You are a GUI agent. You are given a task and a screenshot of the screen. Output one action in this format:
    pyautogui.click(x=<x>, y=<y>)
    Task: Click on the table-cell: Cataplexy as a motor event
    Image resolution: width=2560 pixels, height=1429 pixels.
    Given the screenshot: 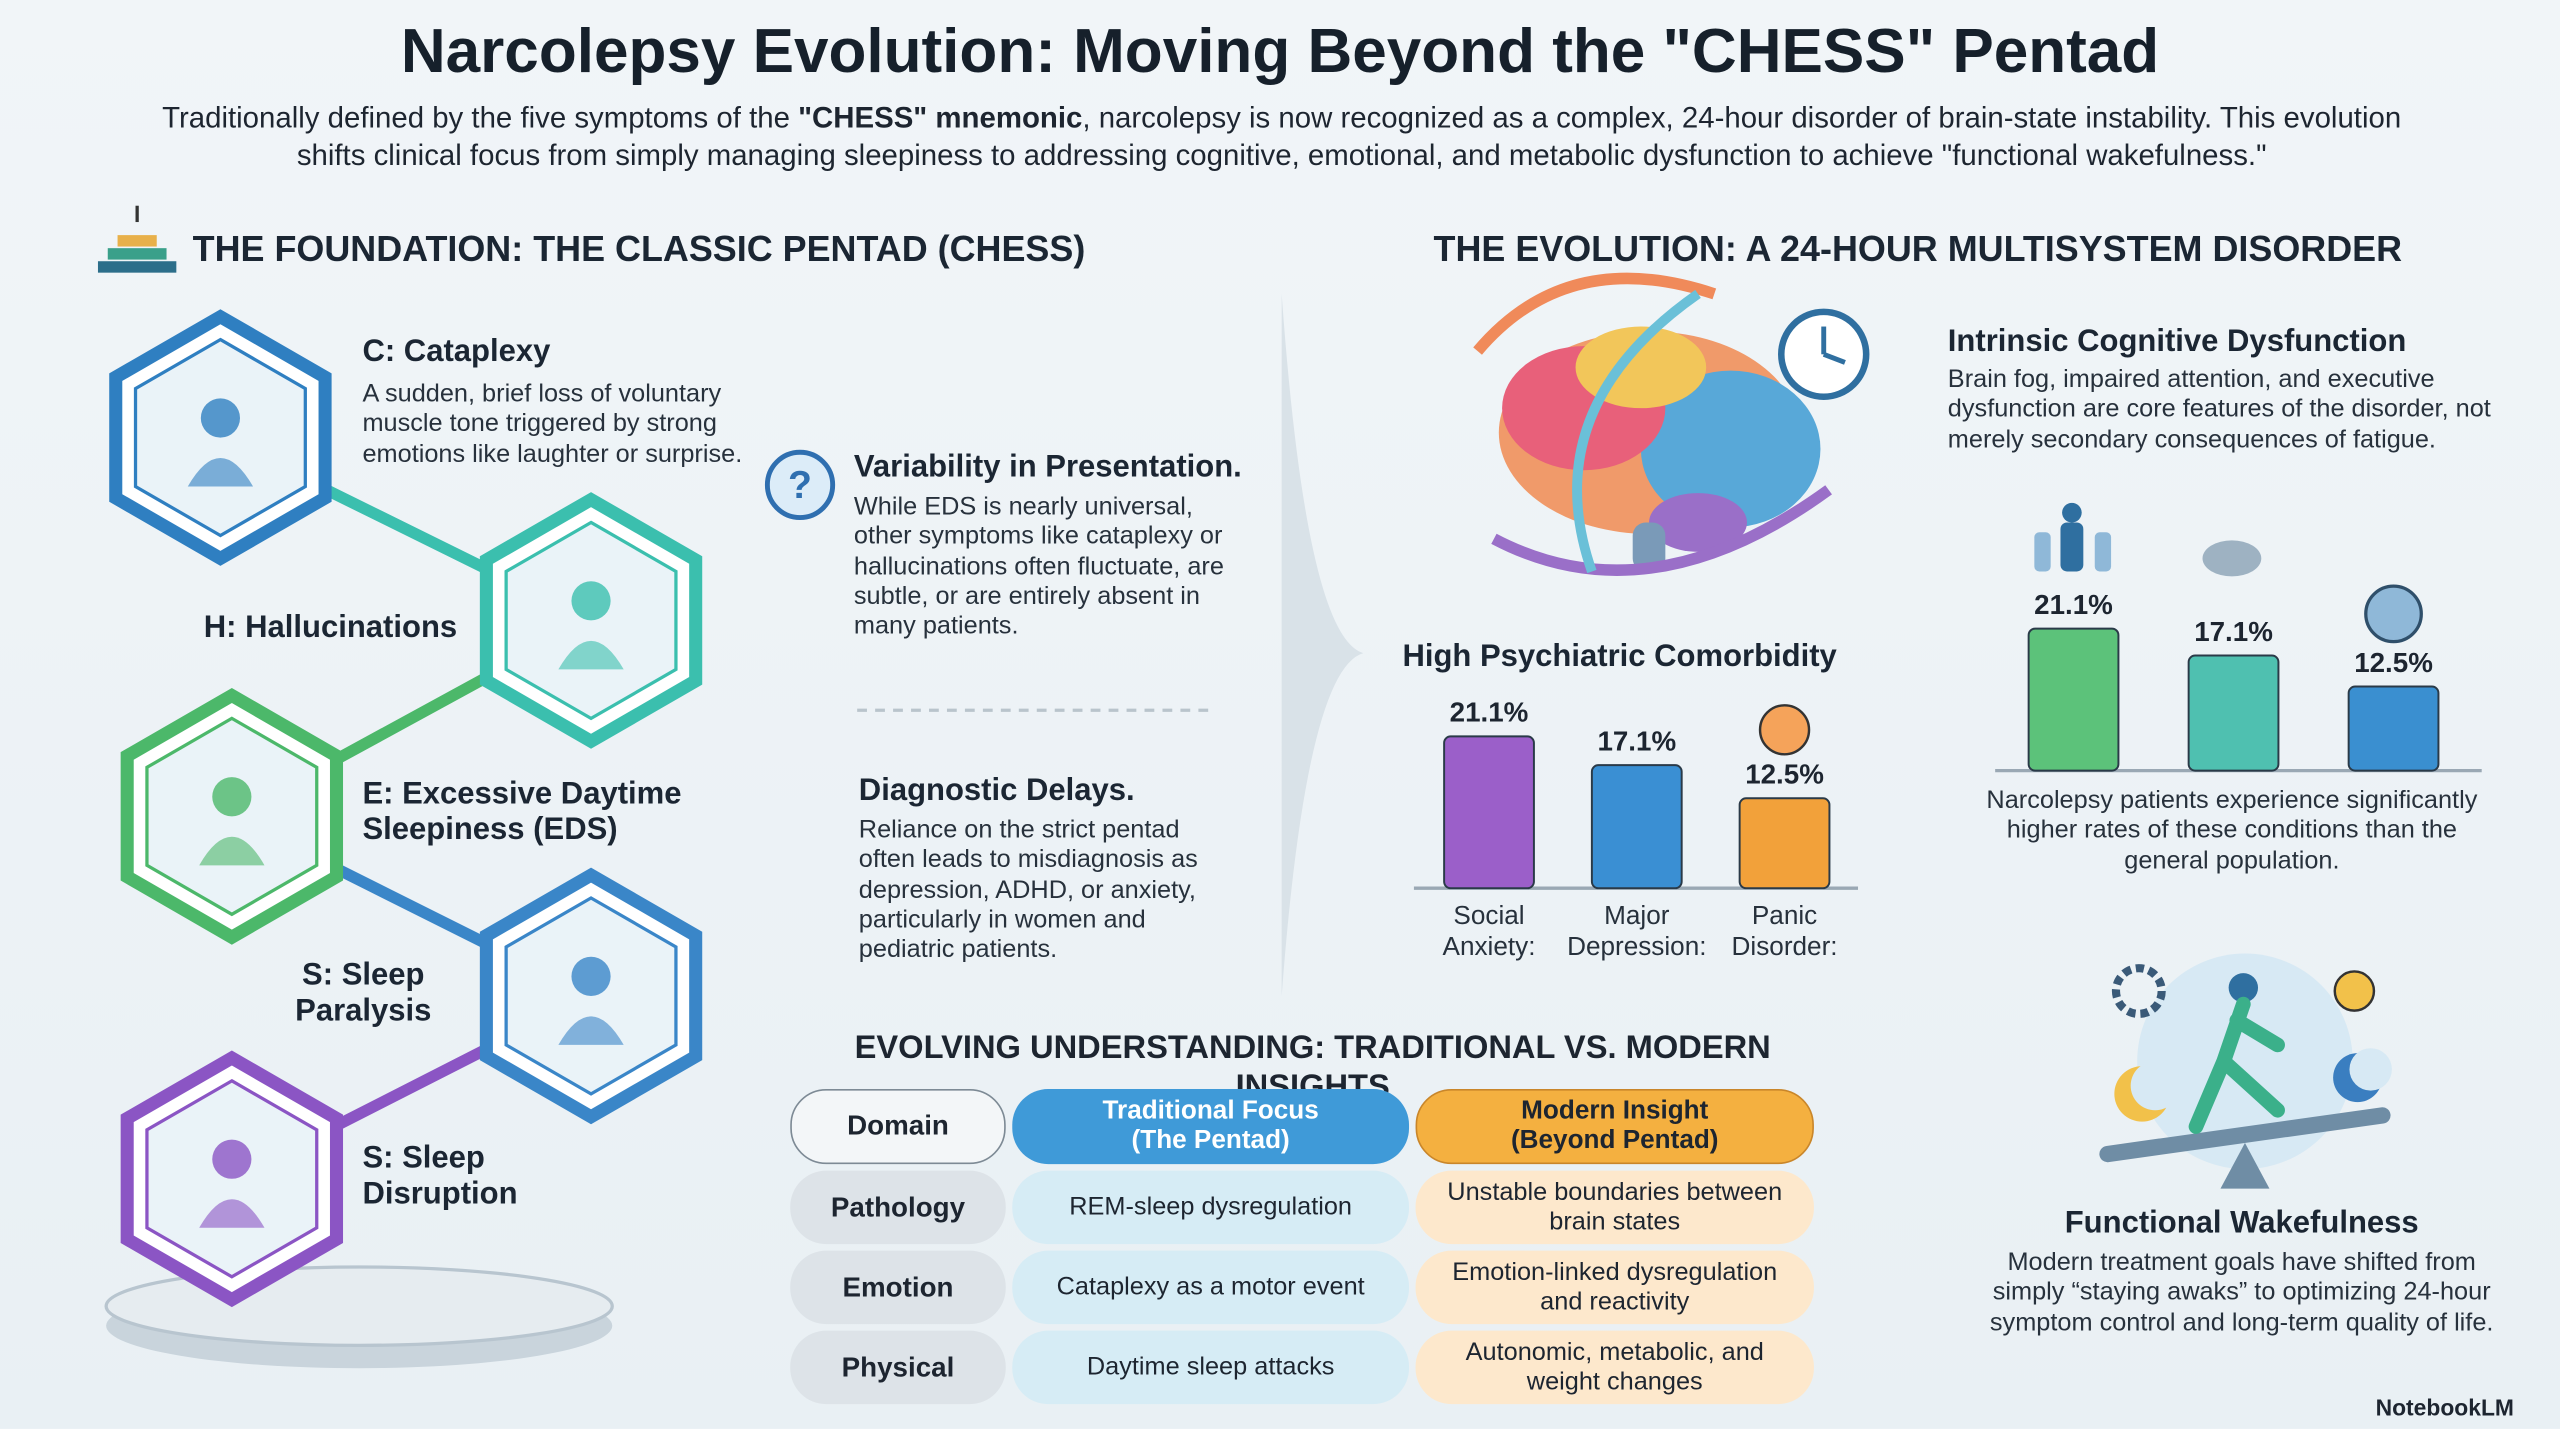 What is the action you would take?
    pyautogui.click(x=1211, y=1287)
    